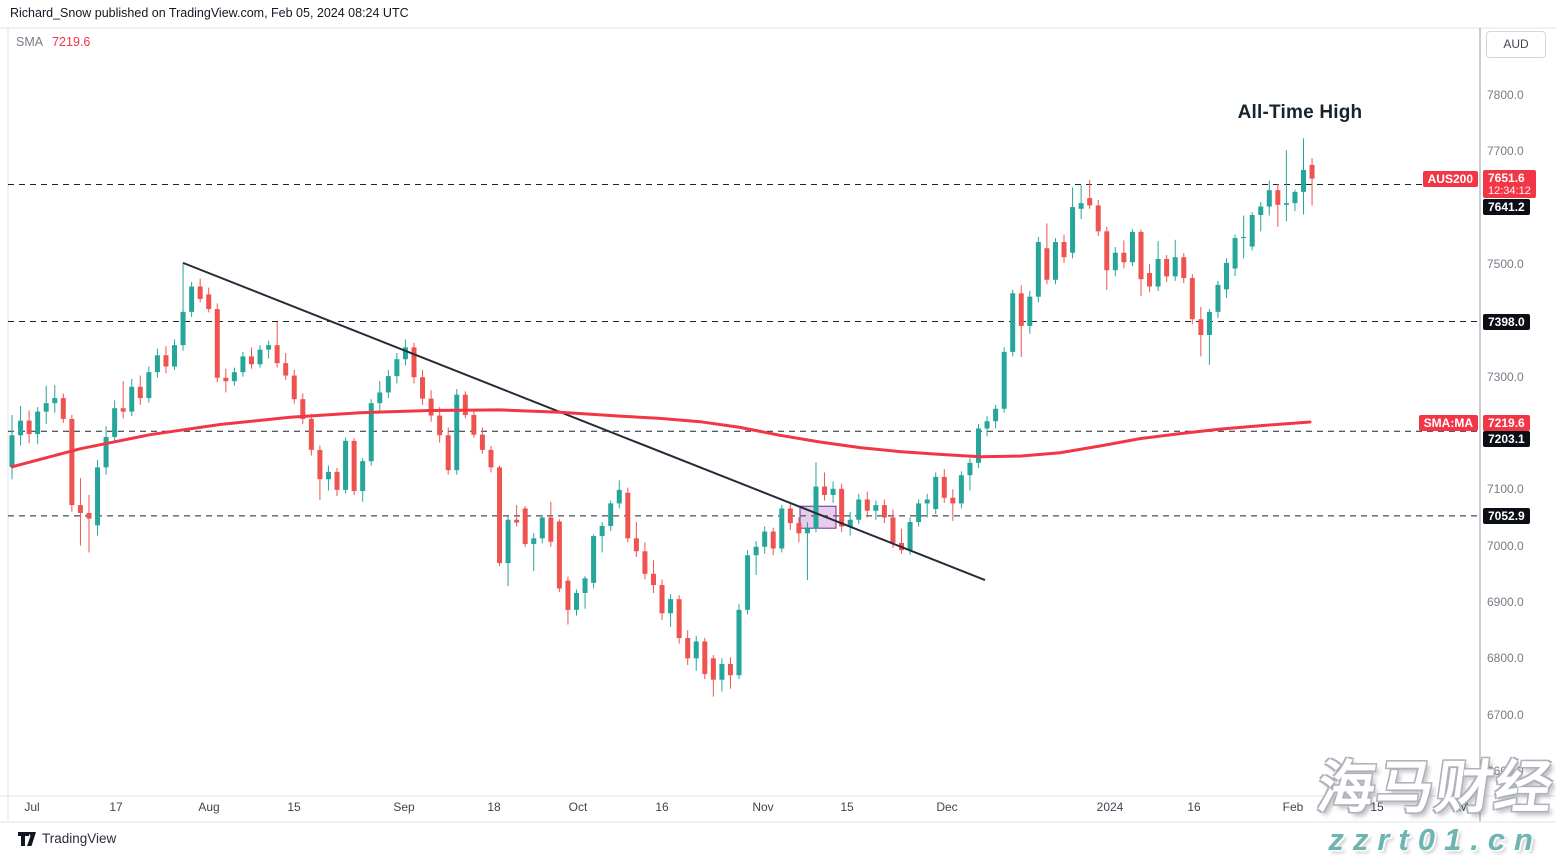 The image size is (1556, 857). Describe the element at coordinates (1505, 489) in the screenshot. I see `price-tick-label: 7100.0` at that location.